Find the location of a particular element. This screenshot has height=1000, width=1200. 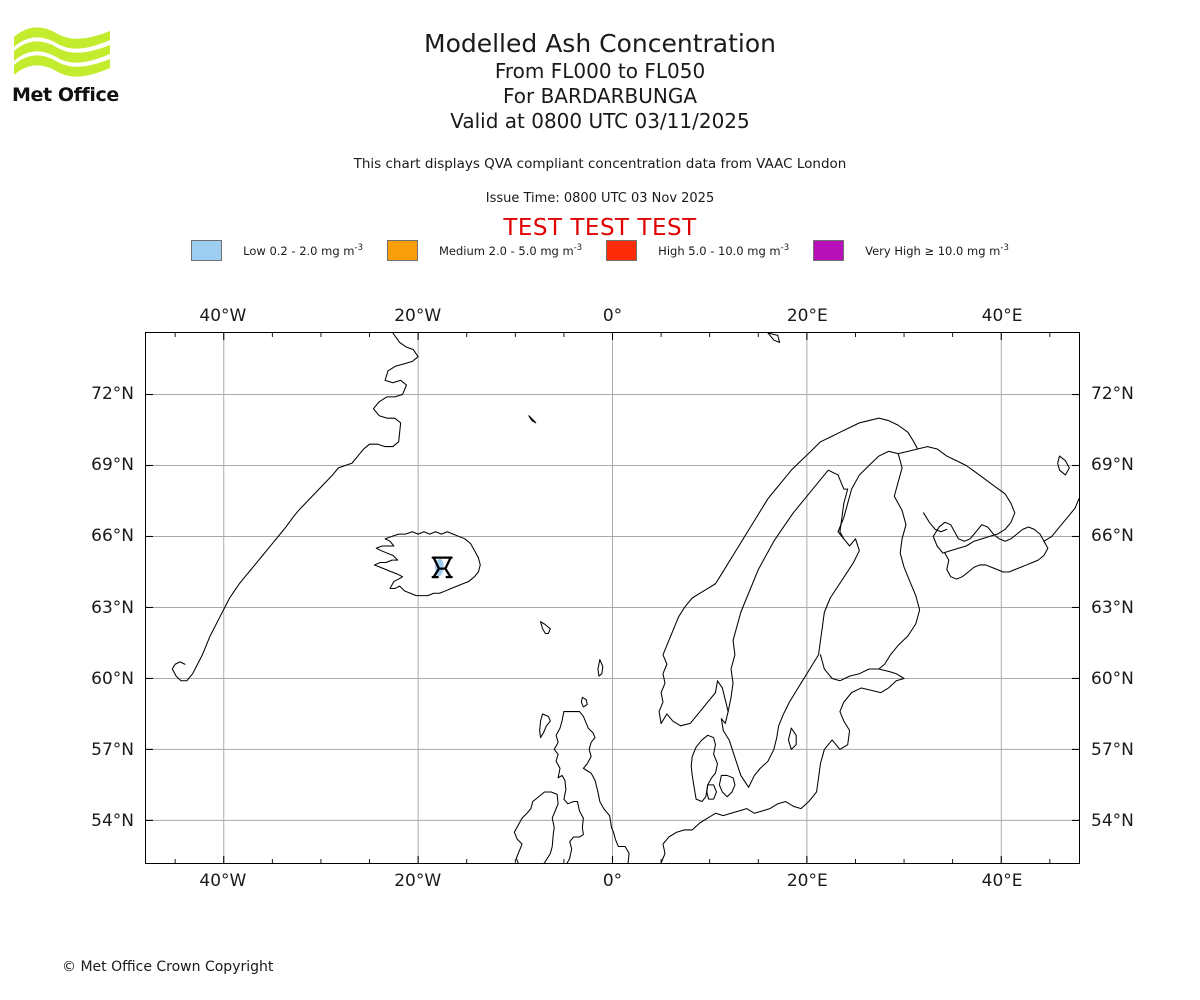

lon-axis-label-bottom: 20°E is located at coordinates (807, 881).